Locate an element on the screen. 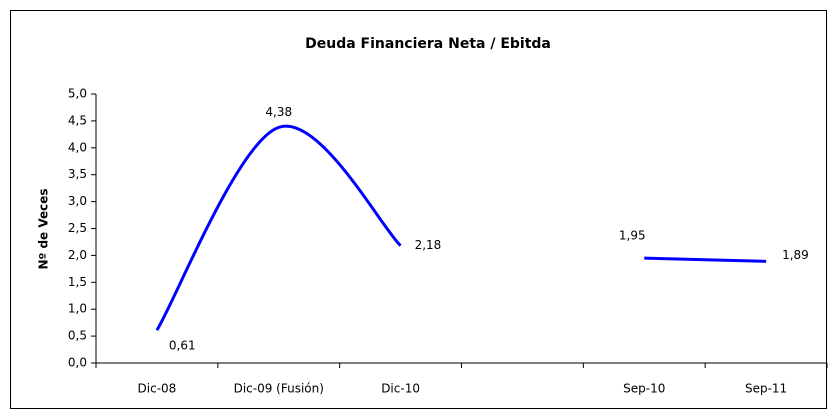  y-tick-label: 0,5 is located at coordinates (77, 336).